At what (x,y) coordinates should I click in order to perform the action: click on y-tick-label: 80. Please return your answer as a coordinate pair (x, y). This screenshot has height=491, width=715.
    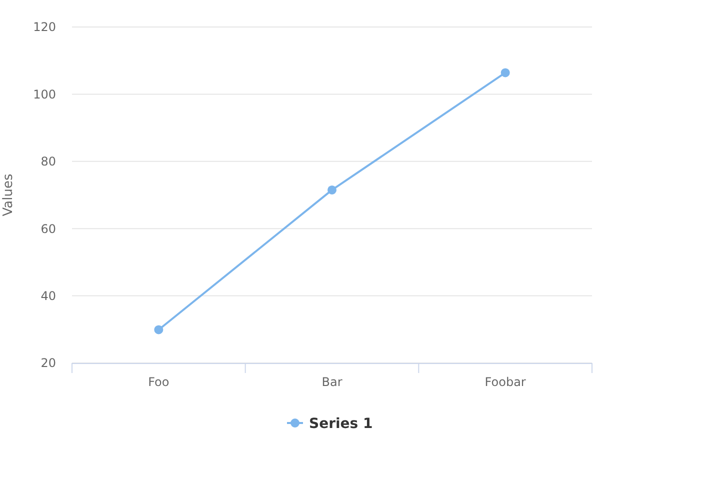
    Looking at the image, I should click on (48, 161).